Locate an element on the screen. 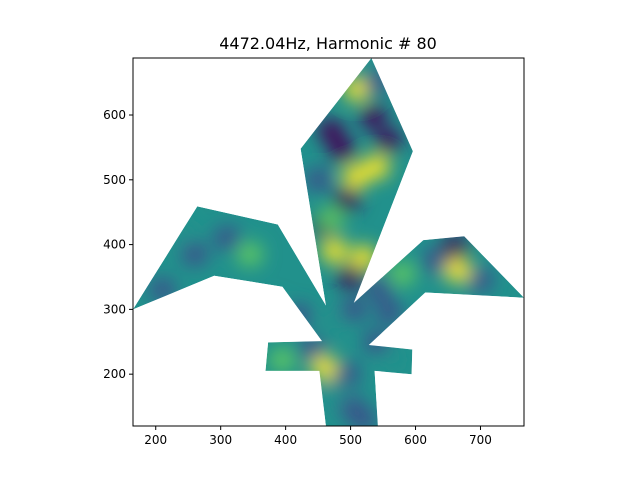 The image size is (640, 480). y-tick-label: 600 is located at coordinates (114, 115).